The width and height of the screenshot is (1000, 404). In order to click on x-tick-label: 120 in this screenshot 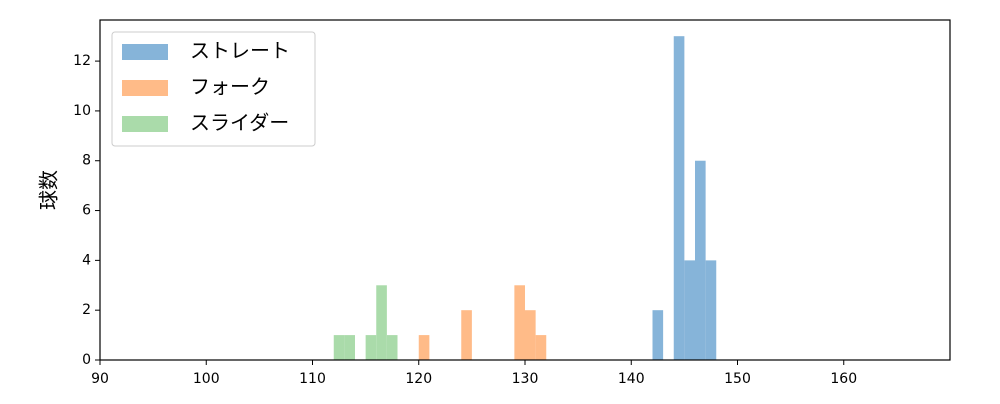, I will do `click(418, 379)`.